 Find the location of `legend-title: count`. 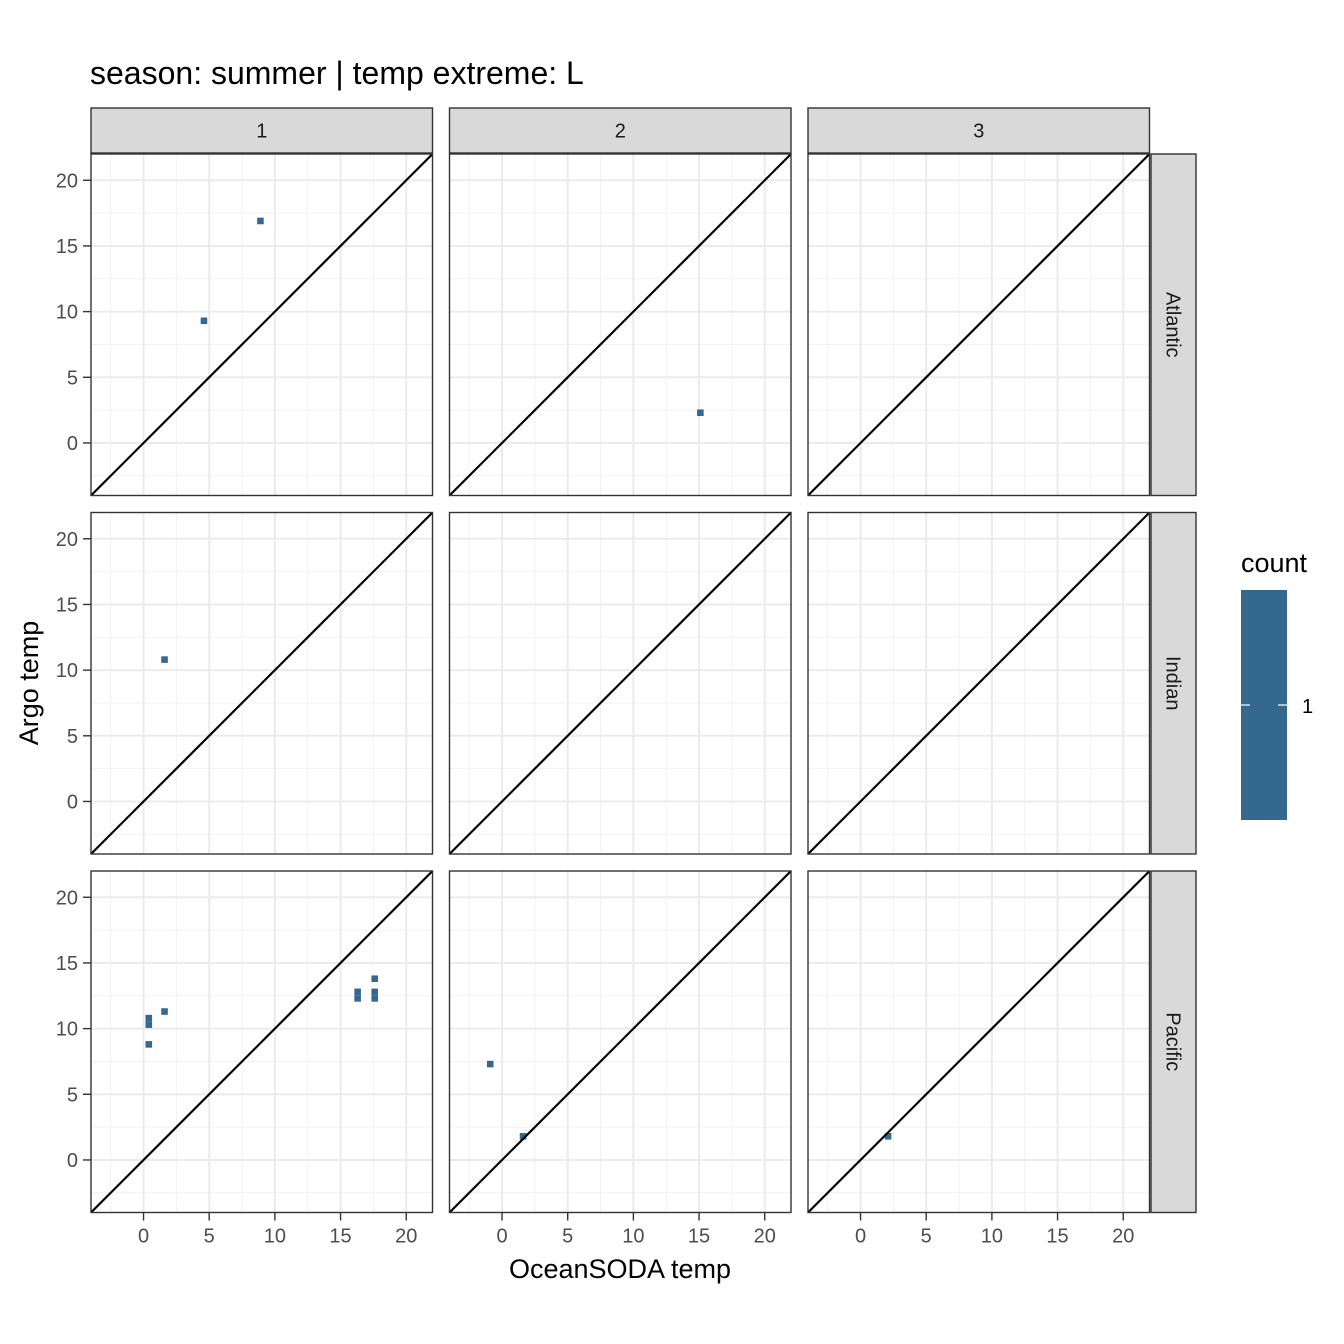

legend-title: count is located at coordinates (1274, 563).